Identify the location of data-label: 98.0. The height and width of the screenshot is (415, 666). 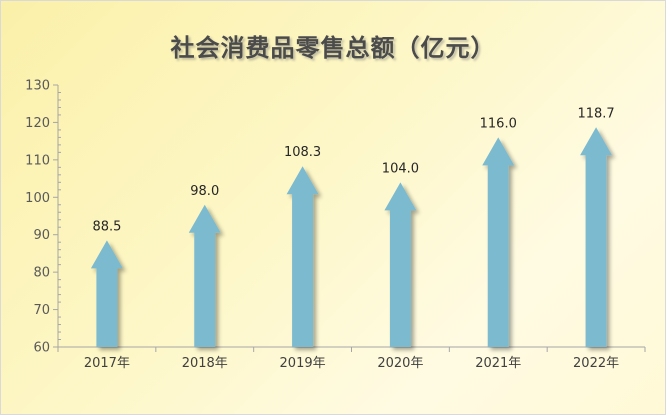
(204, 191).